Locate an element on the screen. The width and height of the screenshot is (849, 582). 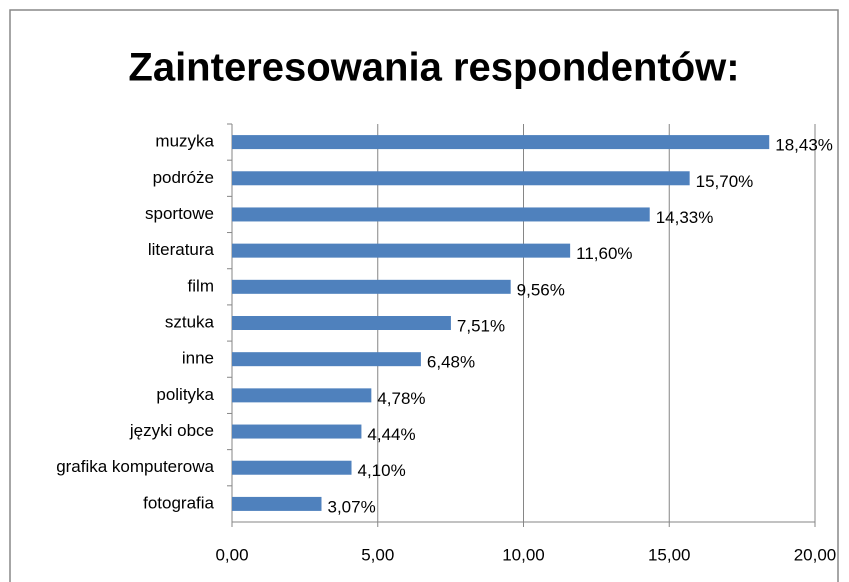
y-tick-label: sportowe is located at coordinates (179, 213).